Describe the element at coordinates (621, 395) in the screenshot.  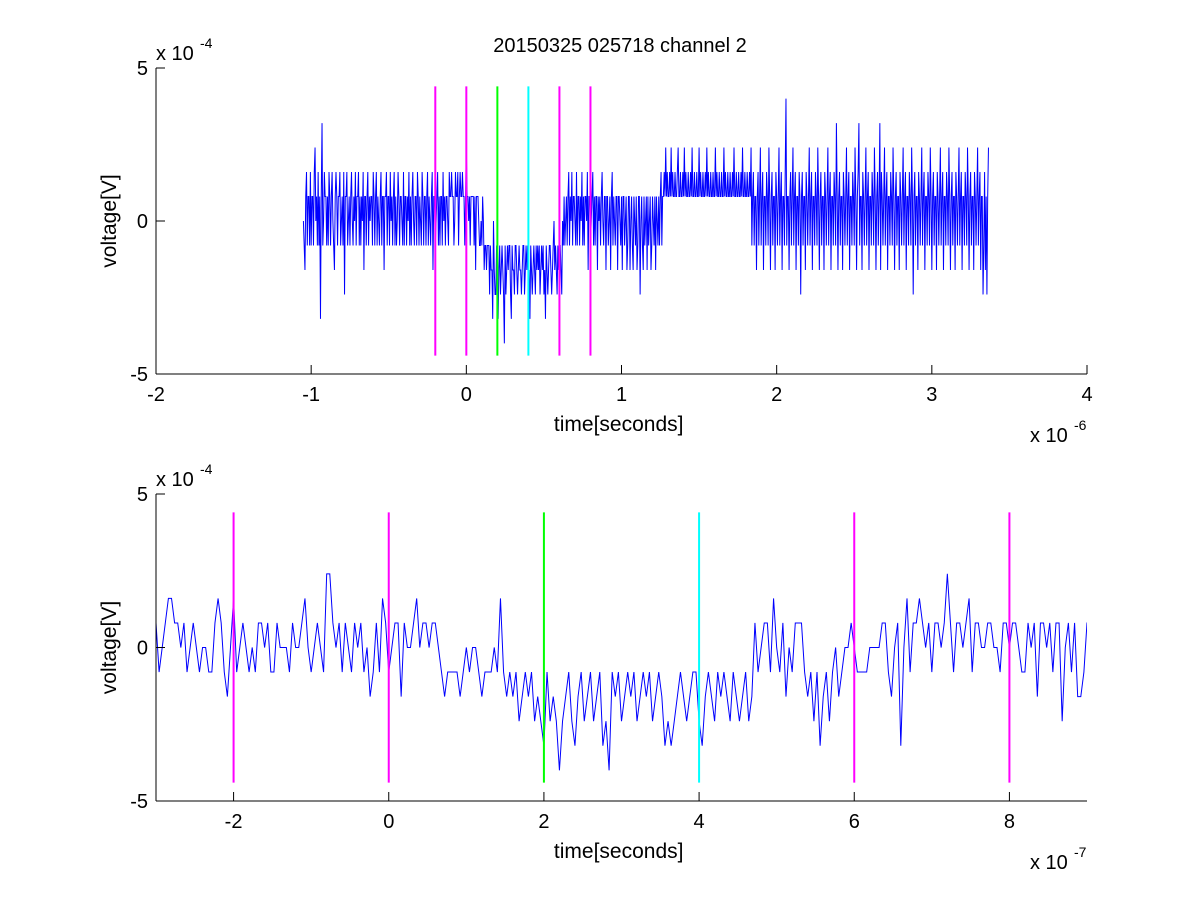
I see `x-tick-label: 1` at that location.